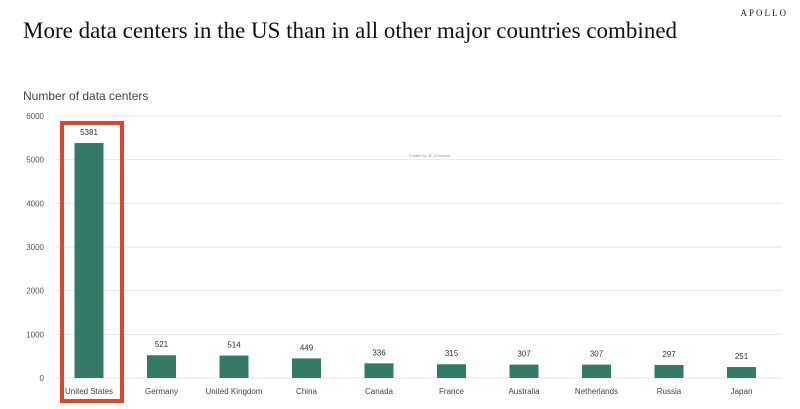  What do you see at coordinates (306, 391) in the screenshot?
I see `x-tick-label: China` at bounding box center [306, 391].